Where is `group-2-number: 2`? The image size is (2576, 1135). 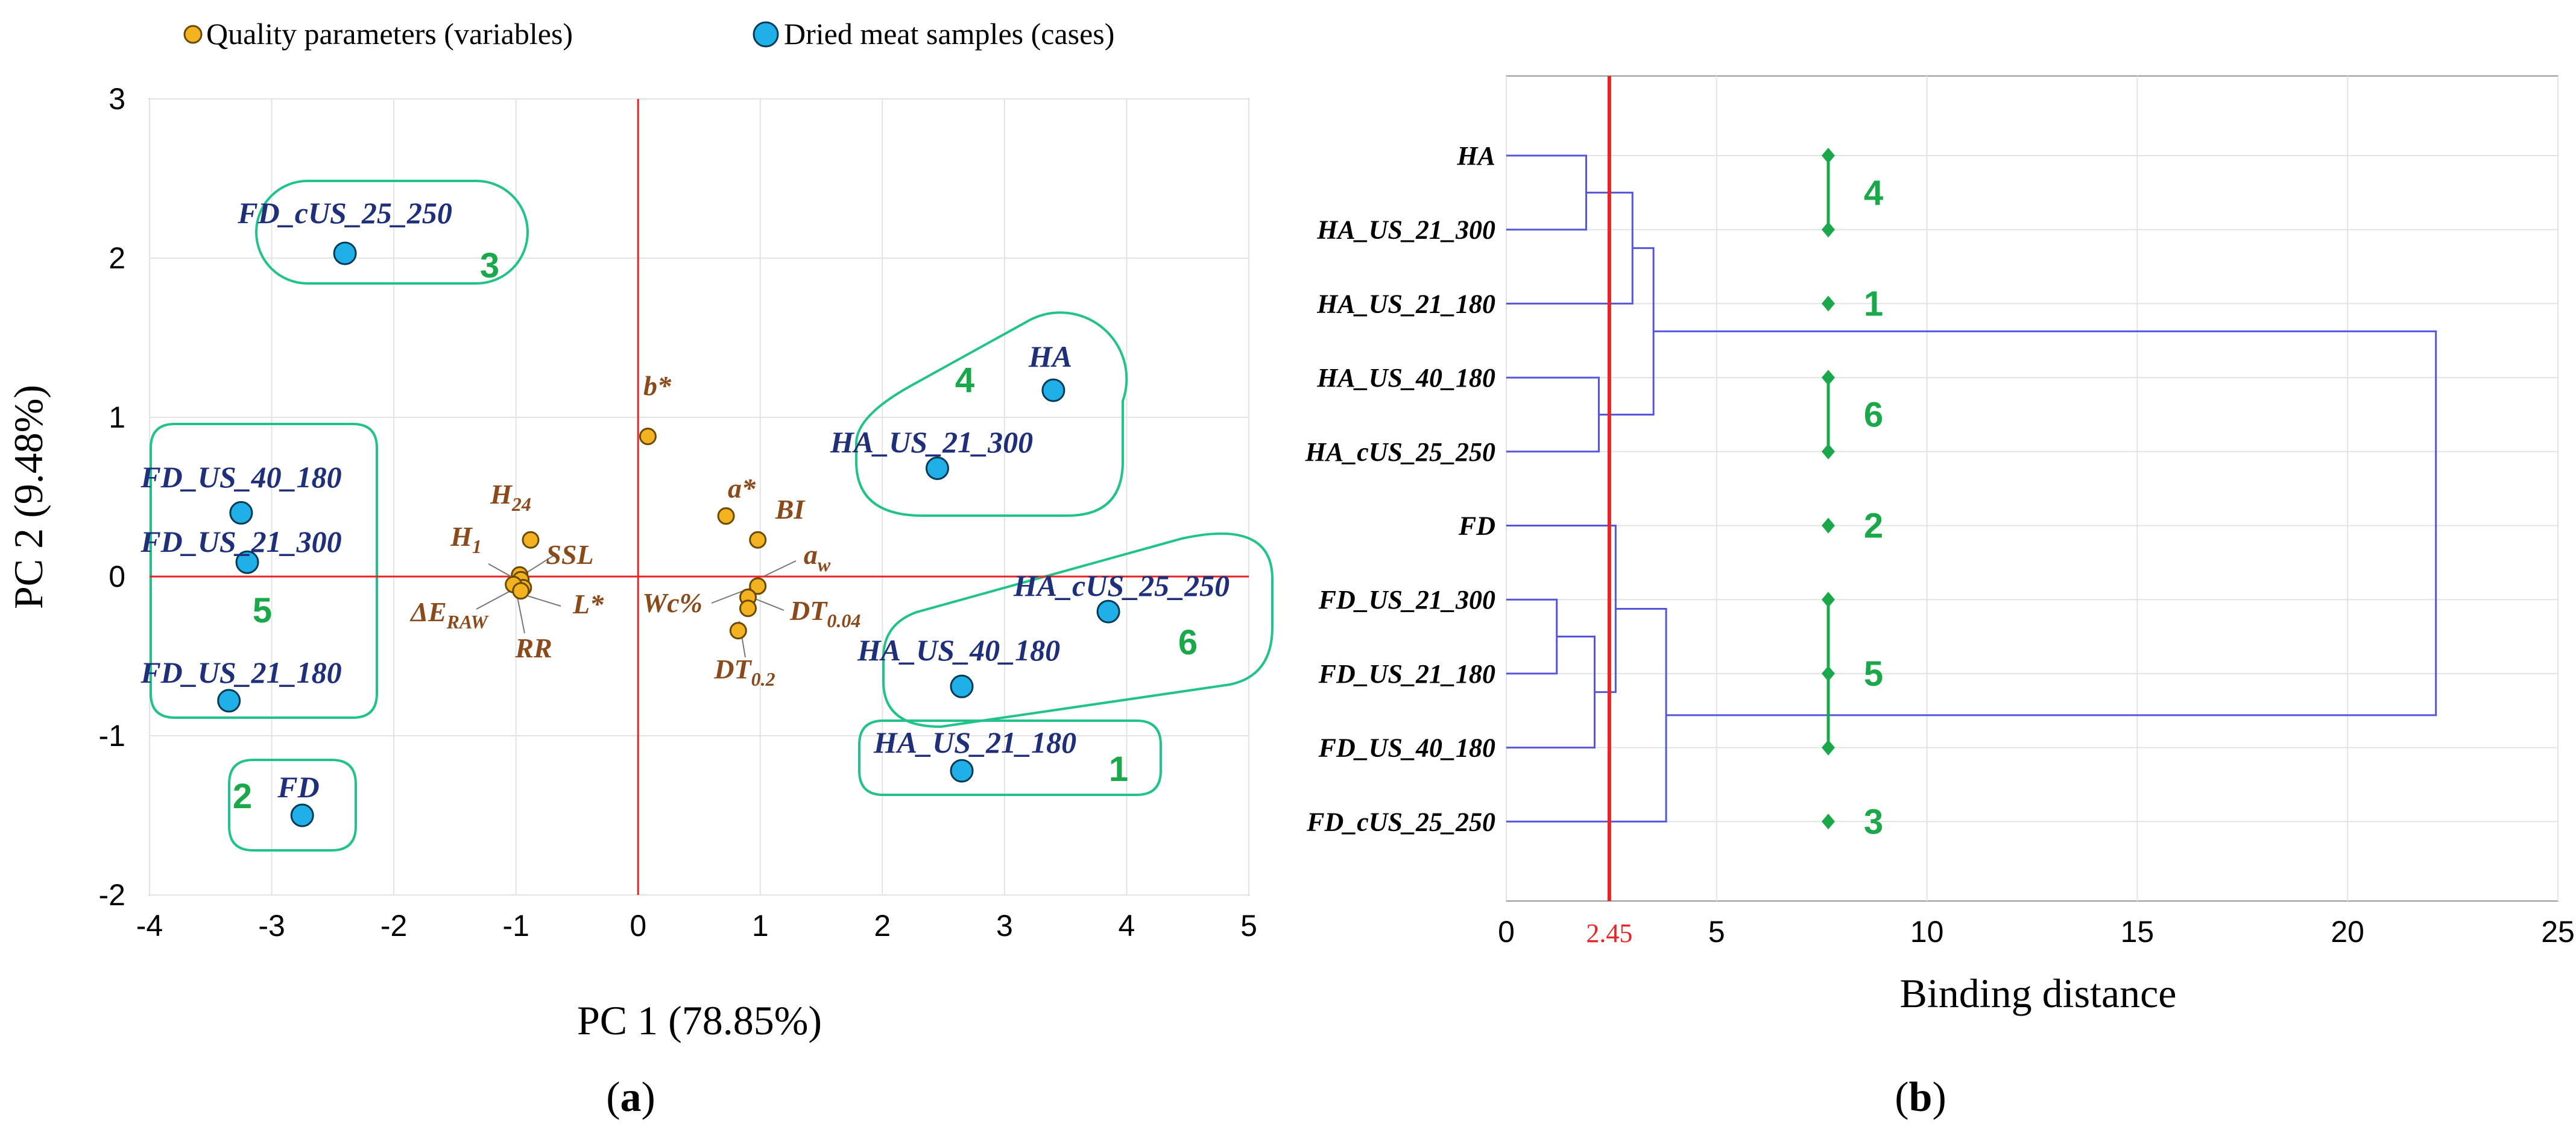 group-2-number: 2 is located at coordinates (242, 796).